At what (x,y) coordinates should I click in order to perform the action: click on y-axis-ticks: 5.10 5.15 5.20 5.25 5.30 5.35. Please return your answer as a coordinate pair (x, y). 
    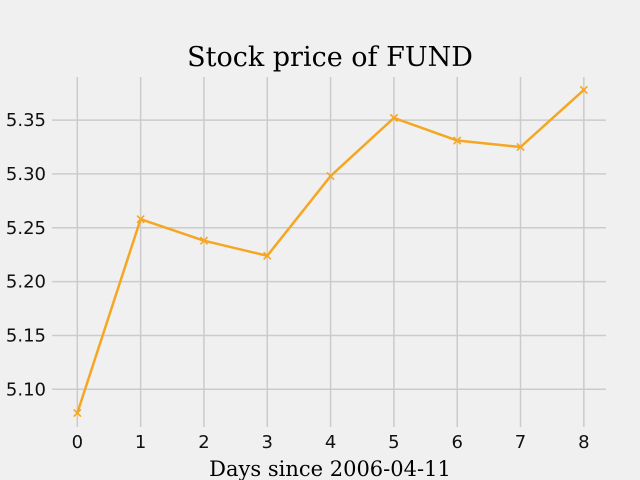
    Looking at the image, I should click on (26, 255).